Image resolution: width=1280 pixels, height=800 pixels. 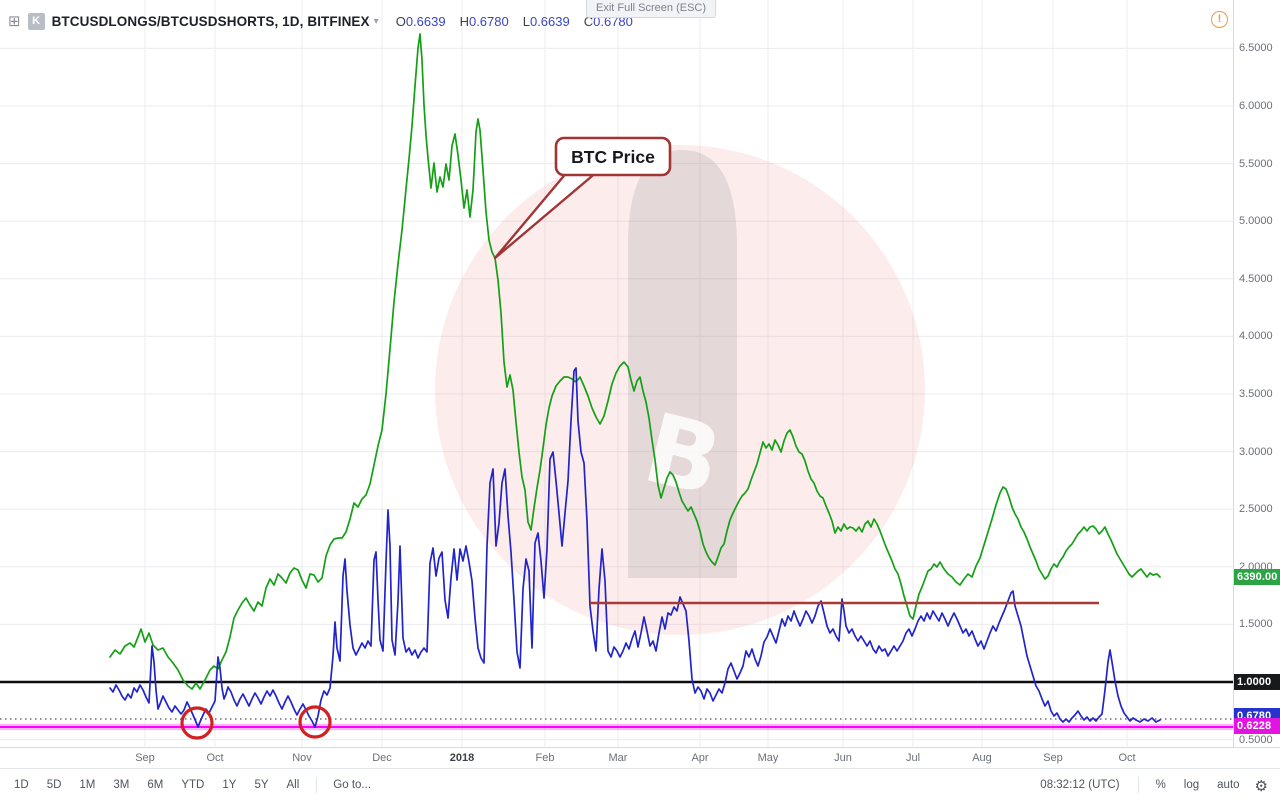 I want to click on warning-icon: !, so click(x=1219, y=19).